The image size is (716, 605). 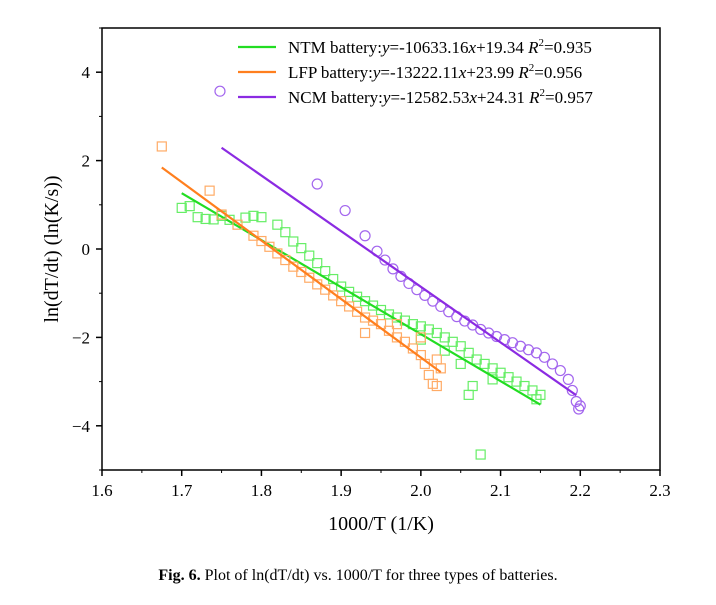 What do you see at coordinates (81, 426) in the screenshot?
I see `y-tick-label: −4` at bounding box center [81, 426].